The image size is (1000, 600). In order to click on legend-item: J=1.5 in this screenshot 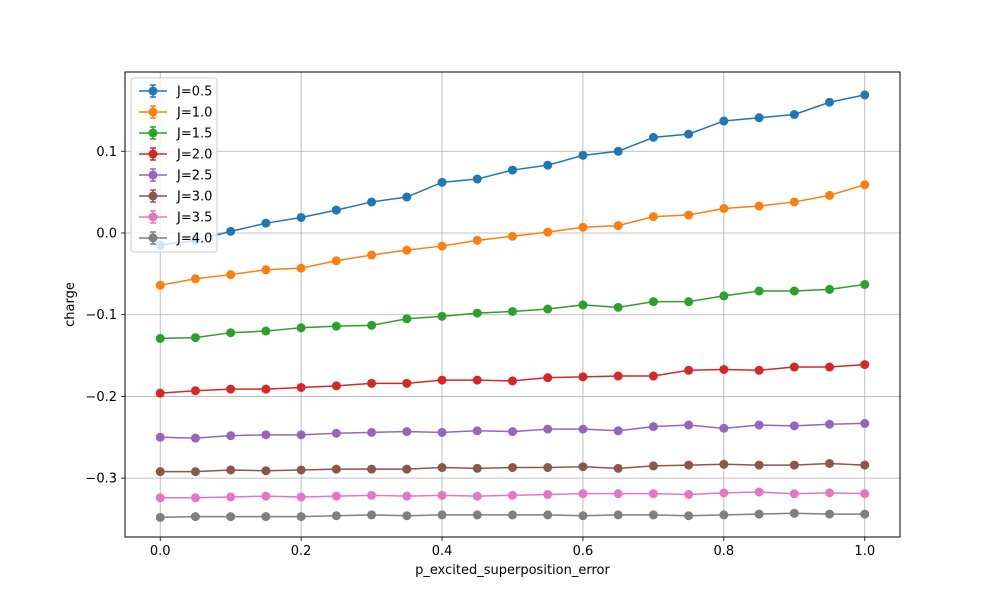, I will do `click(175, 134)`.